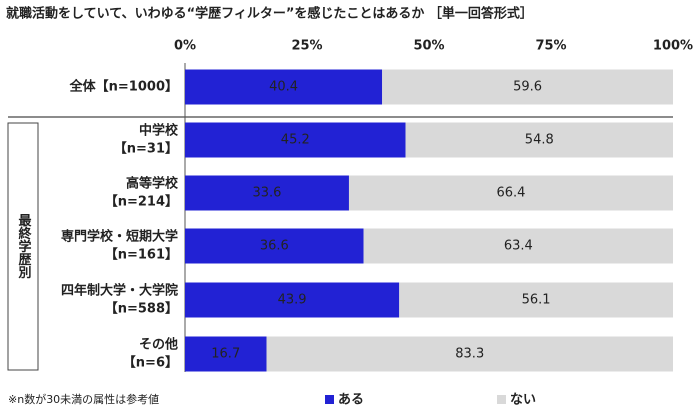 The width and height of the screenshot is (700, 415). I want to click on value-label: 16.7, so click(225, 354).